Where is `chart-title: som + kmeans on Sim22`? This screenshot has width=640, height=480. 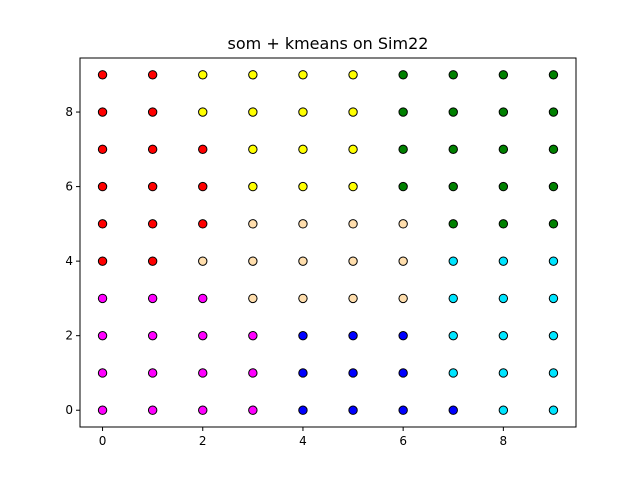
chart-title: som + kmeans on Sim22 is located at coordinates (328, 43).